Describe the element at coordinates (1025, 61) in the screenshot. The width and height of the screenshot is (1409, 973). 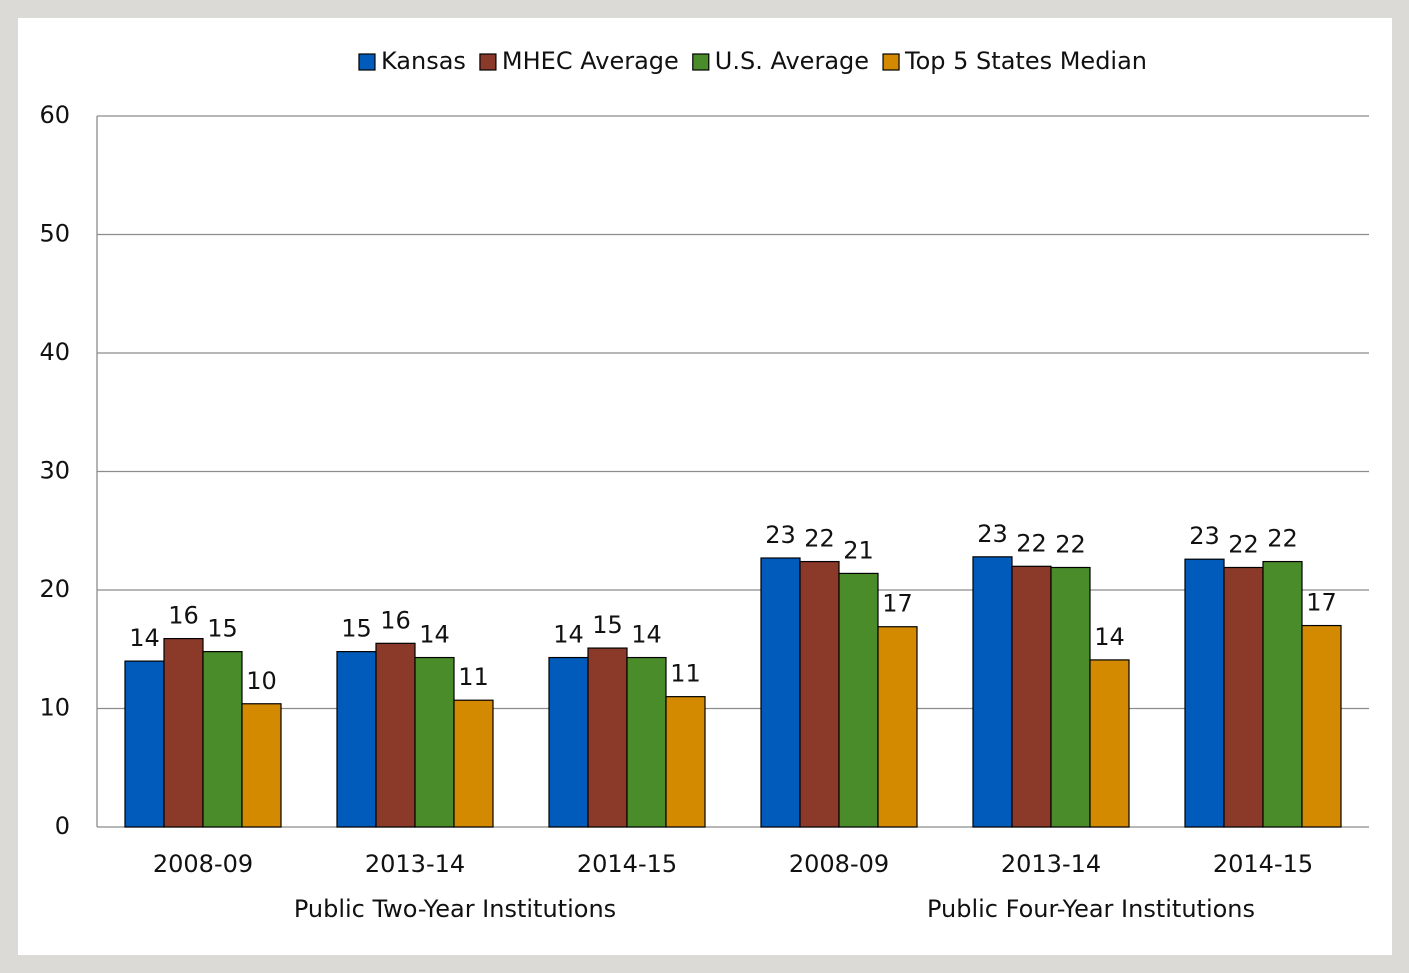
I see `legend-label: Top 5 States Median` at that location.